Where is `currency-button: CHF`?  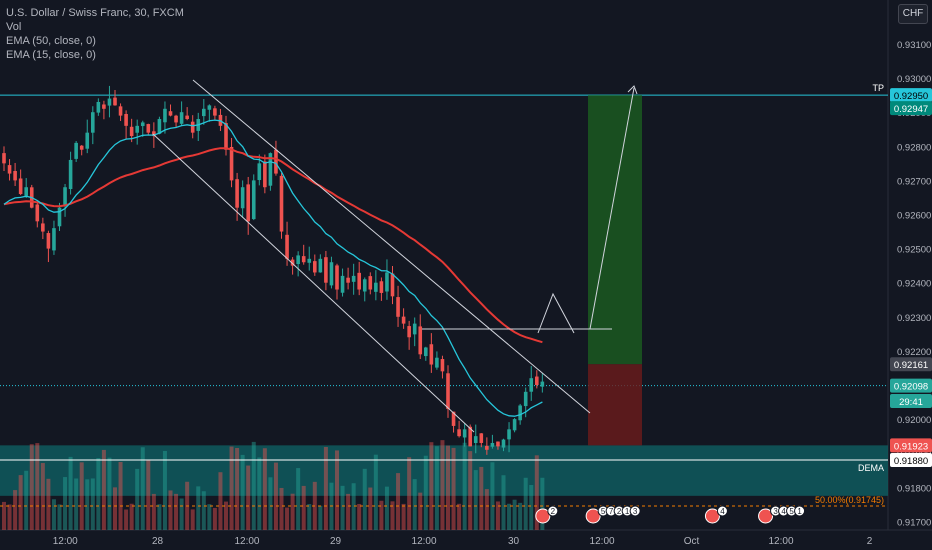 currency-button: CHF is located at coordinates (913, 14).